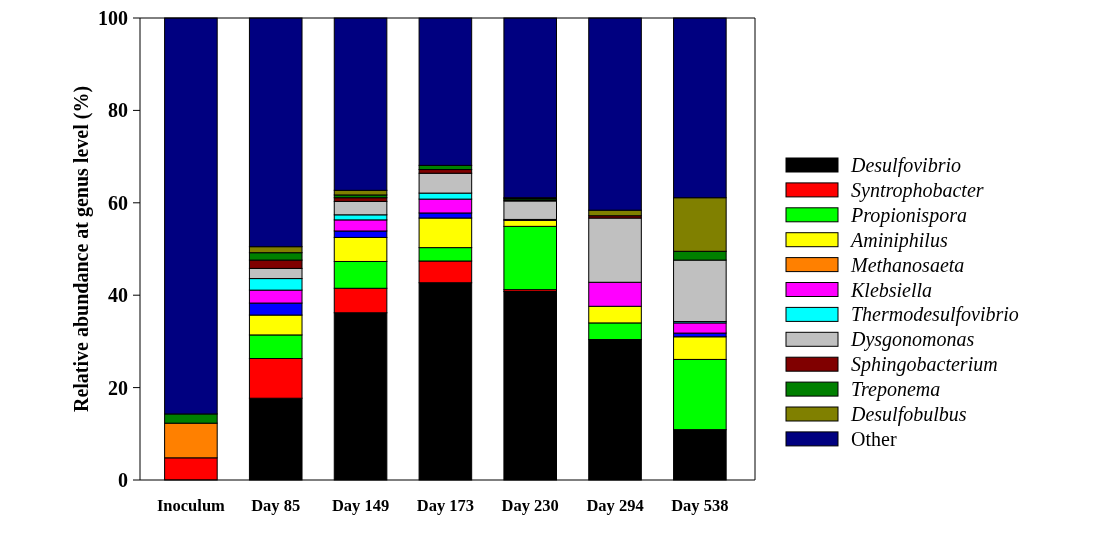 Image resolution: width=1116 pixels, height=553 pixels. What do you see at coordinates (360, 505) in the screenshot?
I see `x-tick-label: Day 149` at bounding box center [360, 505].